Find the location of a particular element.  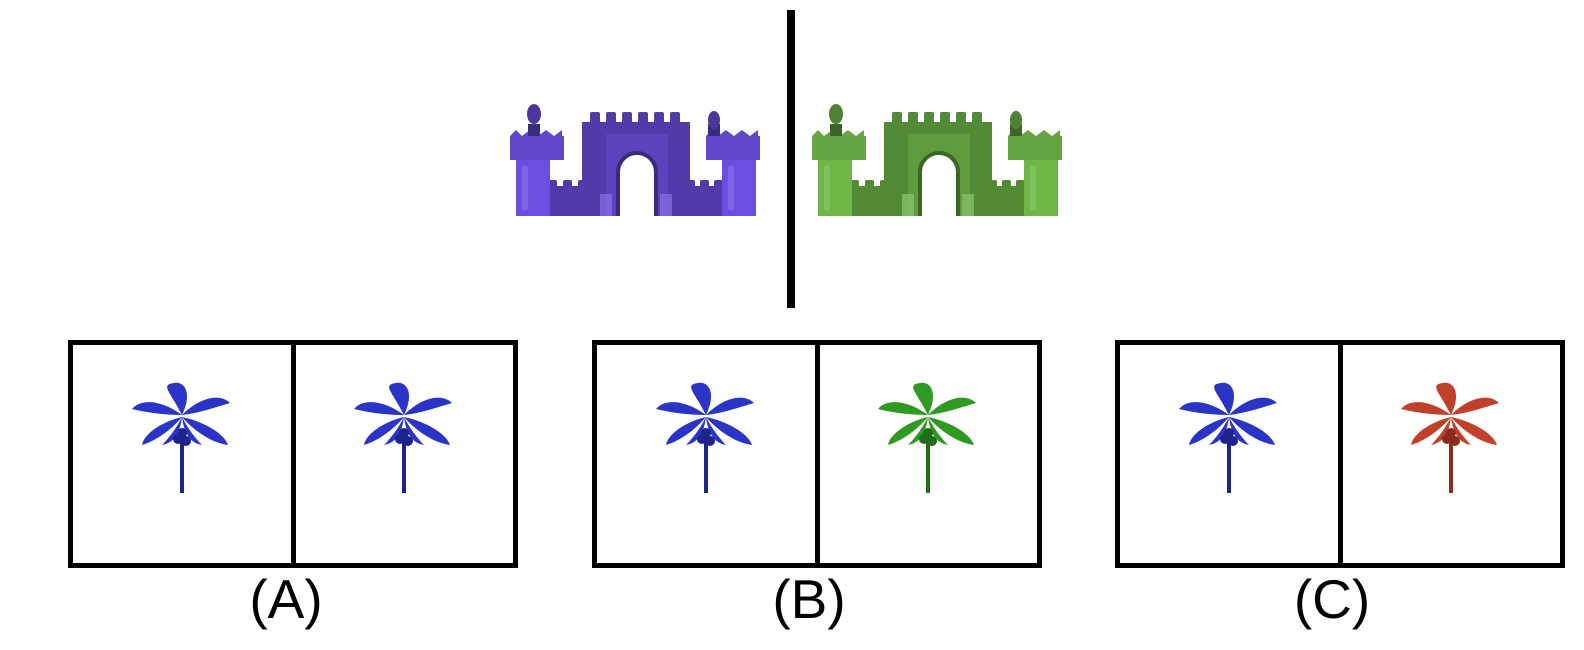

castle-image-right is located at coordinates (937, 160).